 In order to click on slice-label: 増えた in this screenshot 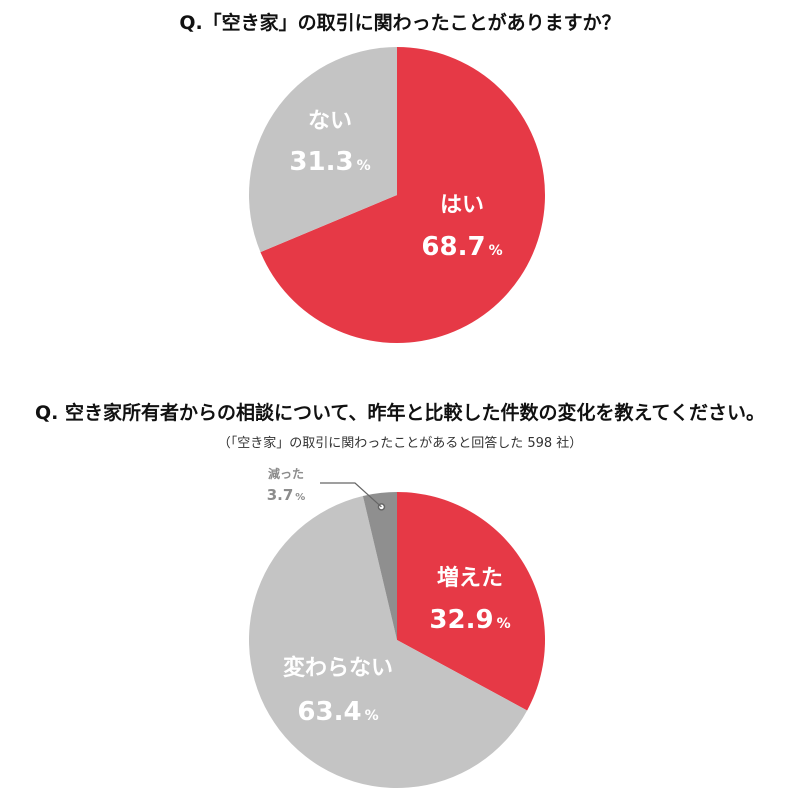, I will do `click(470, 578)`.